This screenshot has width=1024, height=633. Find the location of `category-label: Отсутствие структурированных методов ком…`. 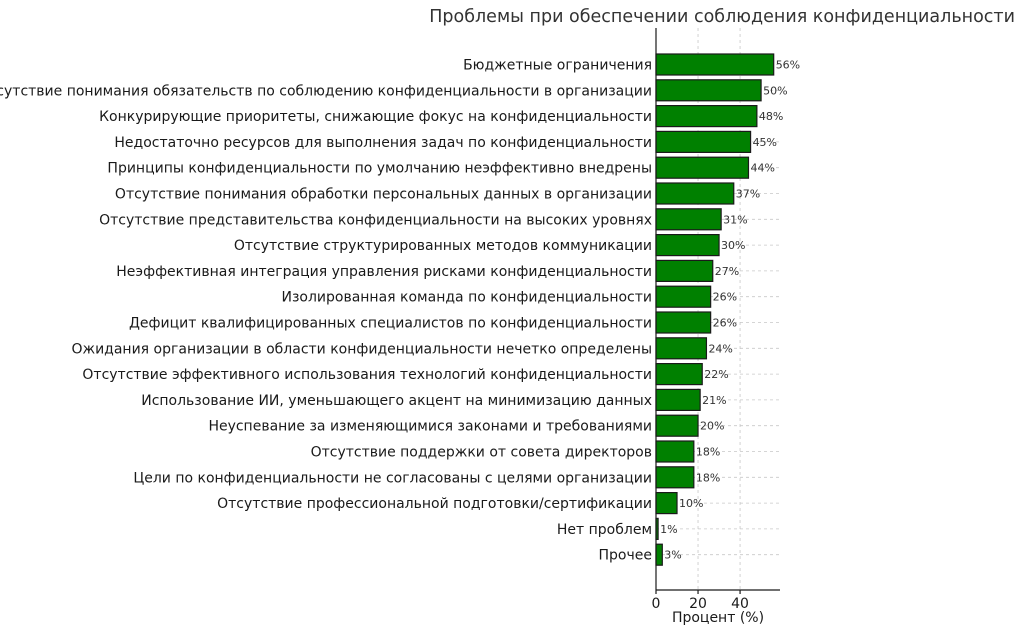

category-label: Отсутствие структурированных методов ком… is located at coordinates (443, 246).